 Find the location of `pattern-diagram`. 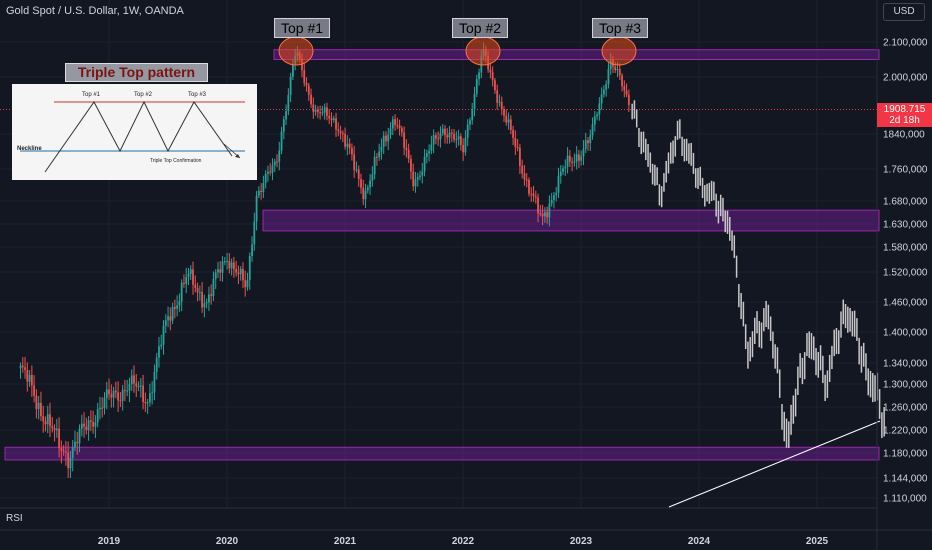

pattern-diagram is located at coordinates (132, 136).